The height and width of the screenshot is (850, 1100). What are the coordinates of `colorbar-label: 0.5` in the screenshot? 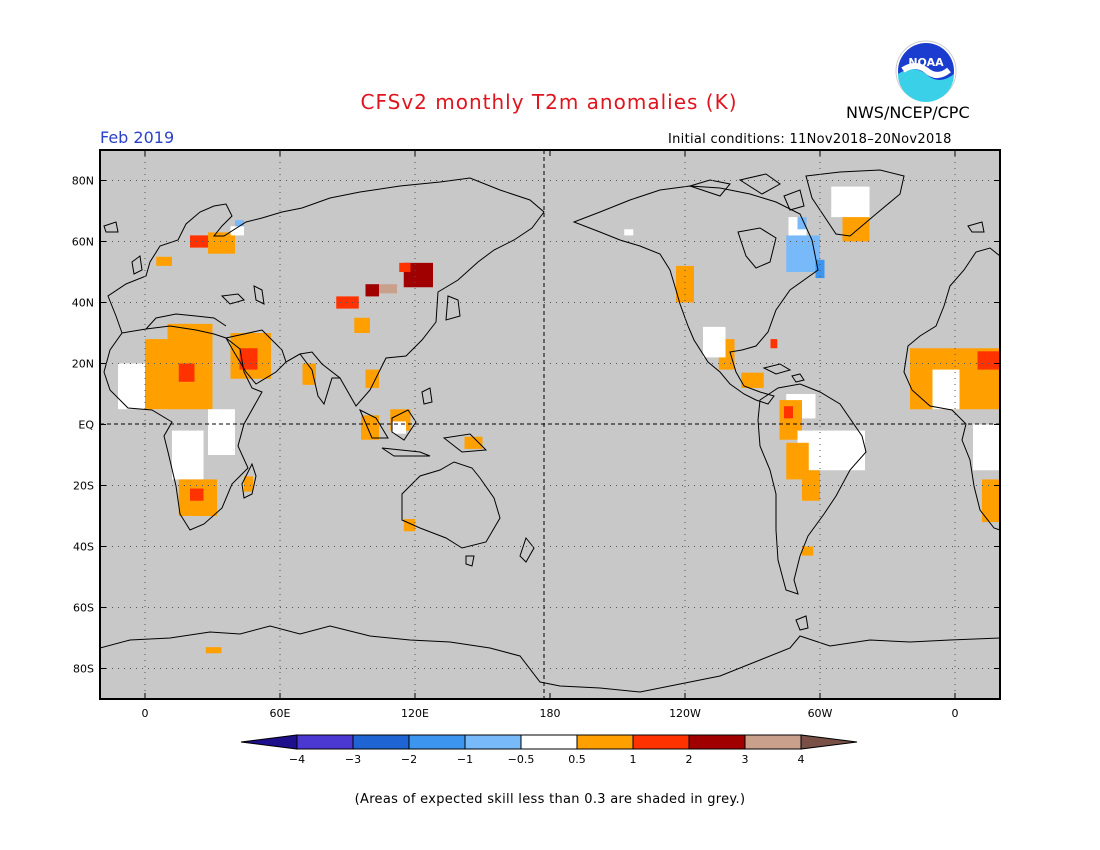 It's located at (577, 759).